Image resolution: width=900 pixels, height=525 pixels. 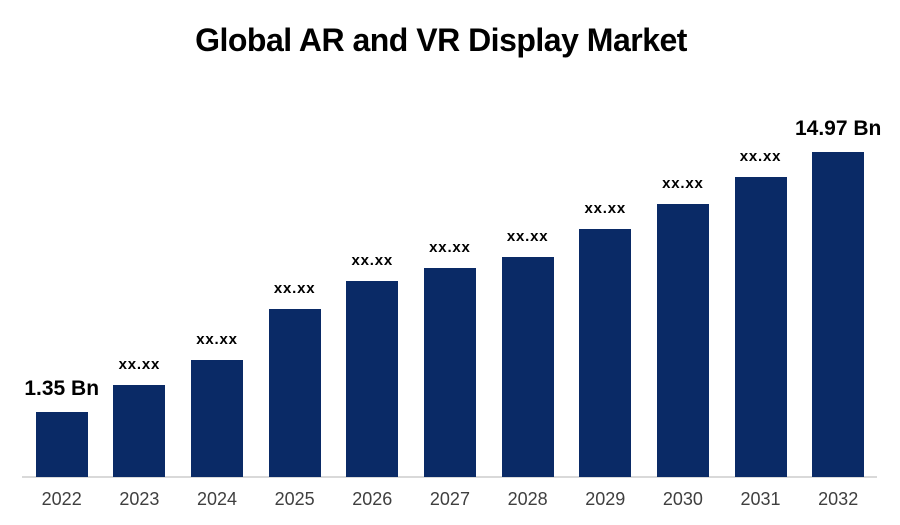 I want to click on x-tick-2030: 2030, so click(x=682, y=499).